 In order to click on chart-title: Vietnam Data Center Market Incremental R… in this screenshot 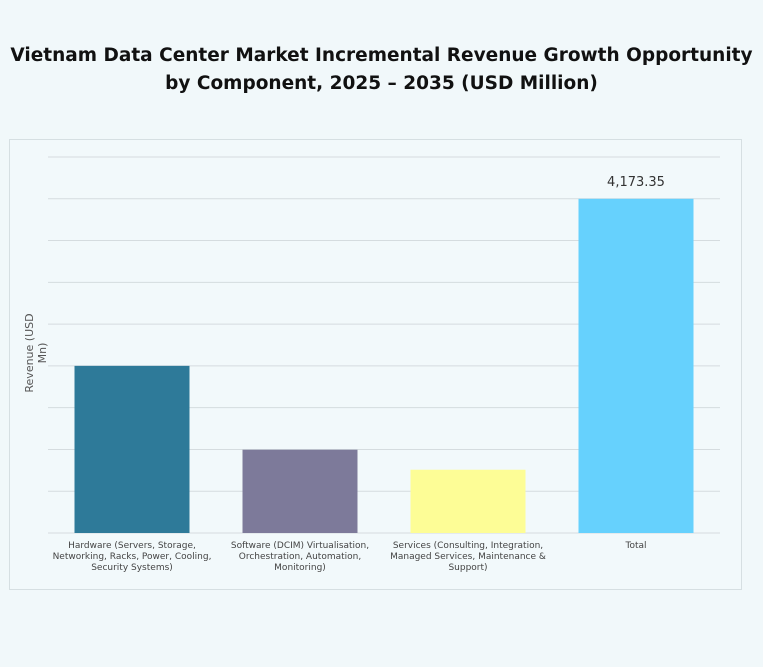, I will do `click(381, 69)`.